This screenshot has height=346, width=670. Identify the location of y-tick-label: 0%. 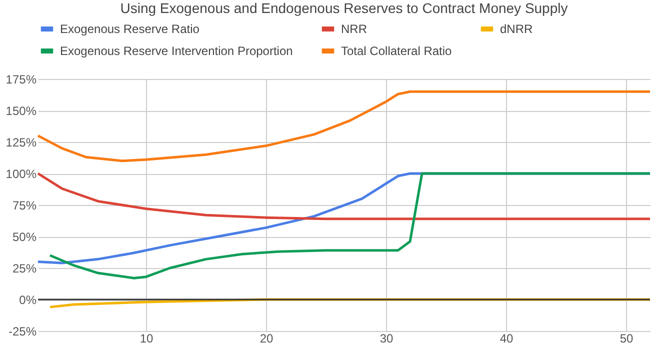
(28, 300).